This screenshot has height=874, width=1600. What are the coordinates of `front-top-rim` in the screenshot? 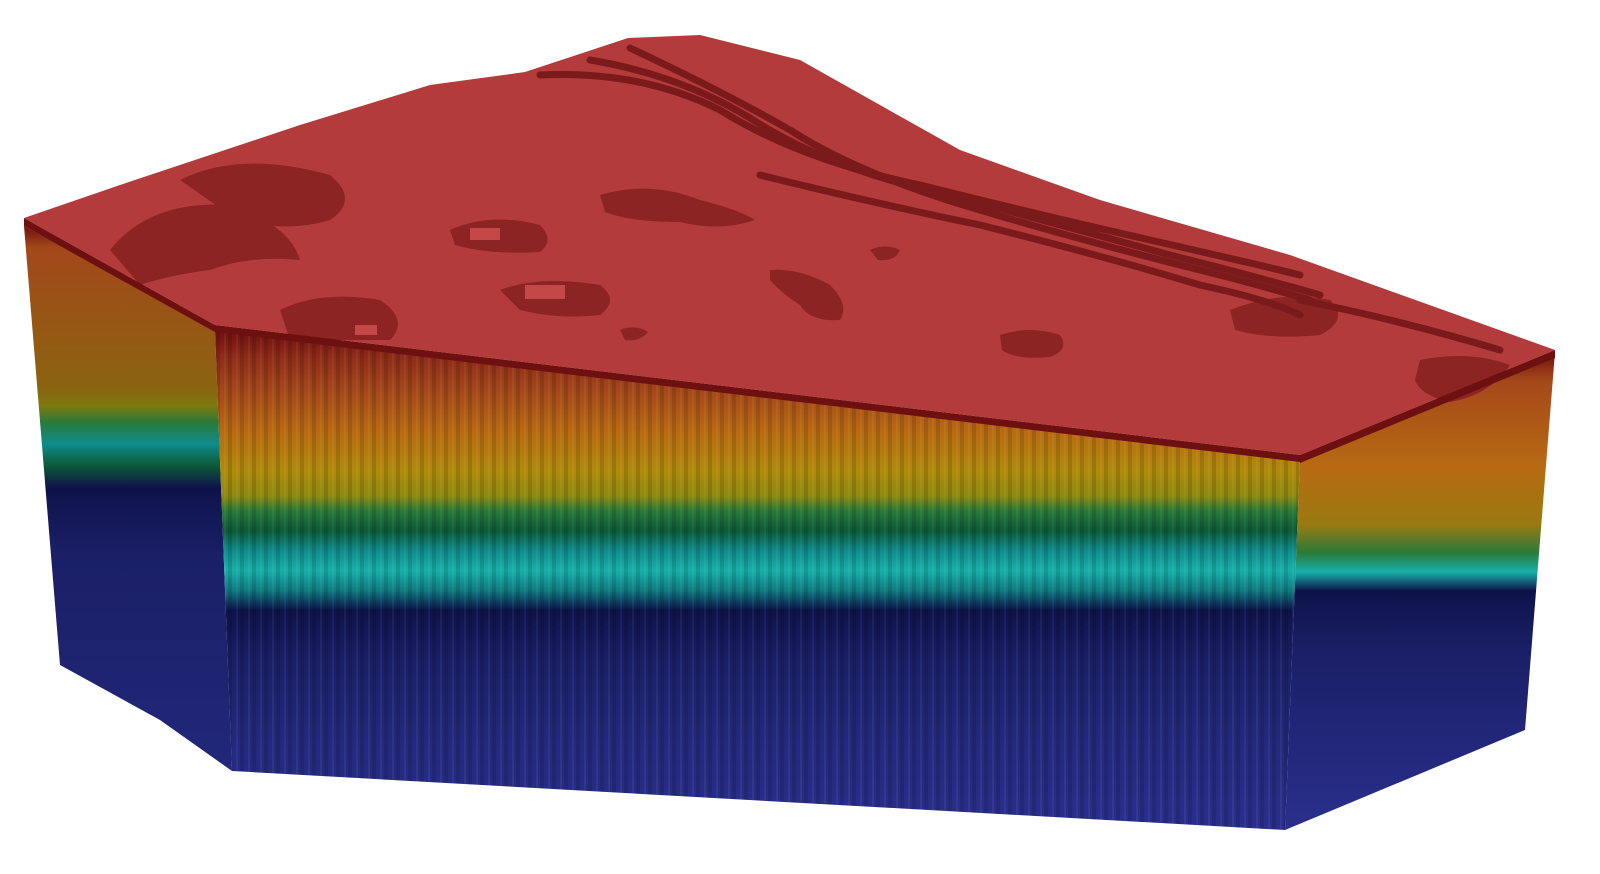 It's located at (757, 393).